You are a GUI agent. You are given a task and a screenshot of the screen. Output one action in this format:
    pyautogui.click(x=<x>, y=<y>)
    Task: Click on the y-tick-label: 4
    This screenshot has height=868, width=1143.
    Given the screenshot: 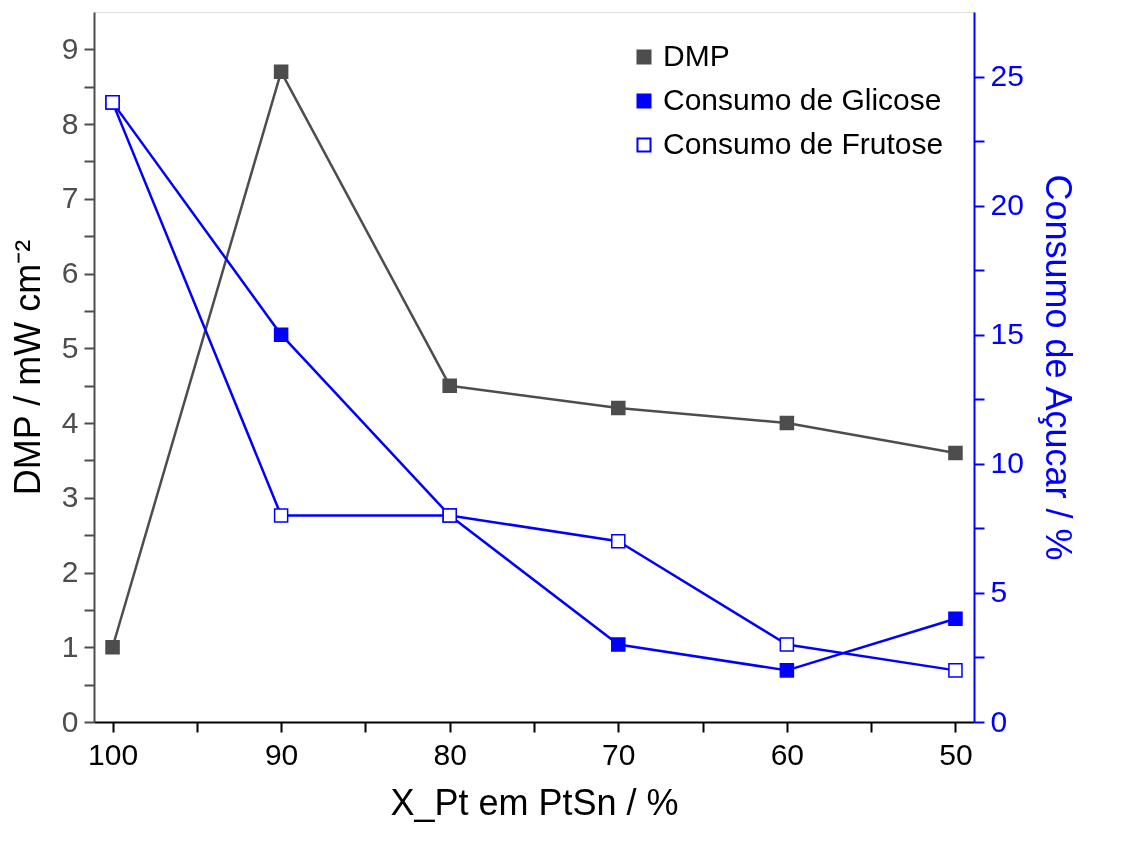 What is the action you would take?
    pyautogui.click(x=70, y=422)
    